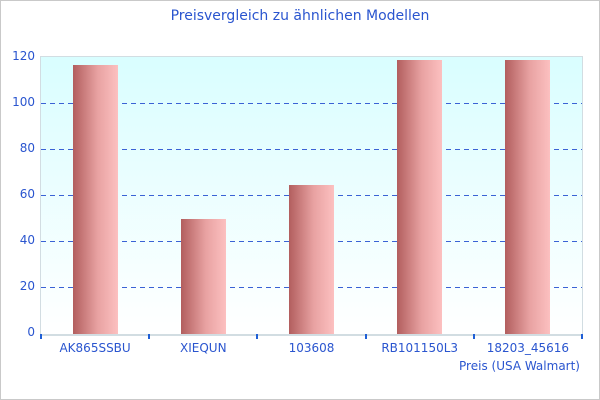 The image size is (600, 400). What do you see at coordinates (31, 332) in the screenshot?
I see `y-tick-label-0: 0` at bounding box center [31, 332].